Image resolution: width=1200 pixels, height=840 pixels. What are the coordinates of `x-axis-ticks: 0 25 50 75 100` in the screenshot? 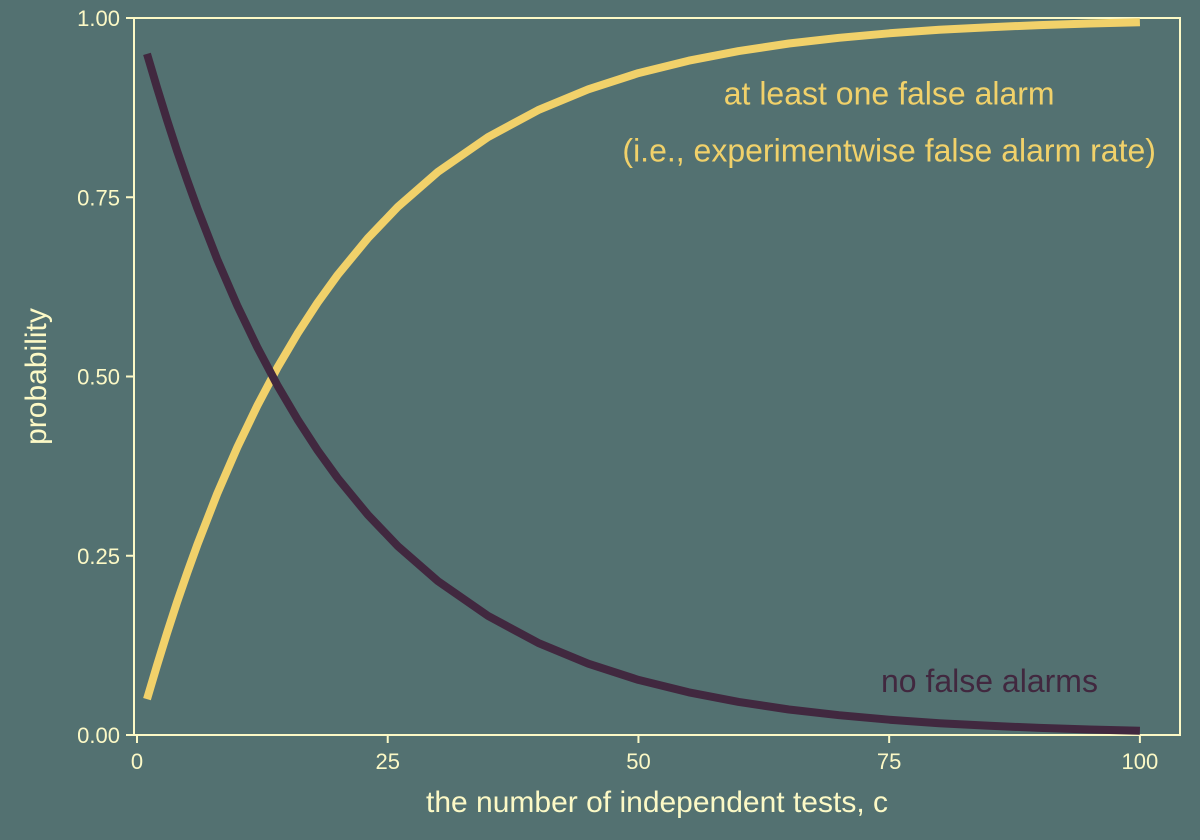 It's located at (644, 754).